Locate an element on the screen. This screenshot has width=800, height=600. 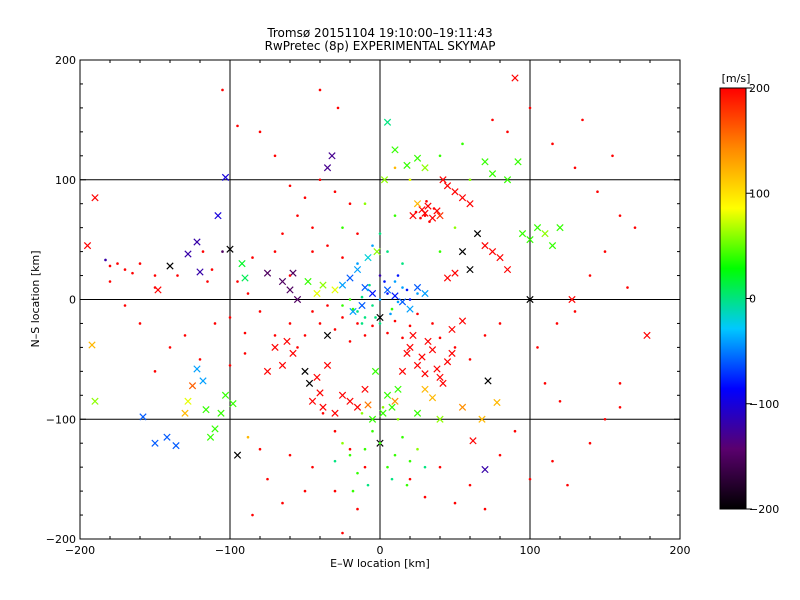
x-tick-label: 0 is located at coordinates (380, 550).